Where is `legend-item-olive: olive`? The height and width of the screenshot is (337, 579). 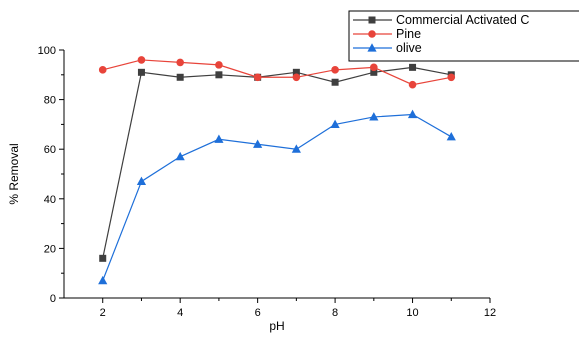 legend-item-olive: olive is located at coordinates (387, 48).